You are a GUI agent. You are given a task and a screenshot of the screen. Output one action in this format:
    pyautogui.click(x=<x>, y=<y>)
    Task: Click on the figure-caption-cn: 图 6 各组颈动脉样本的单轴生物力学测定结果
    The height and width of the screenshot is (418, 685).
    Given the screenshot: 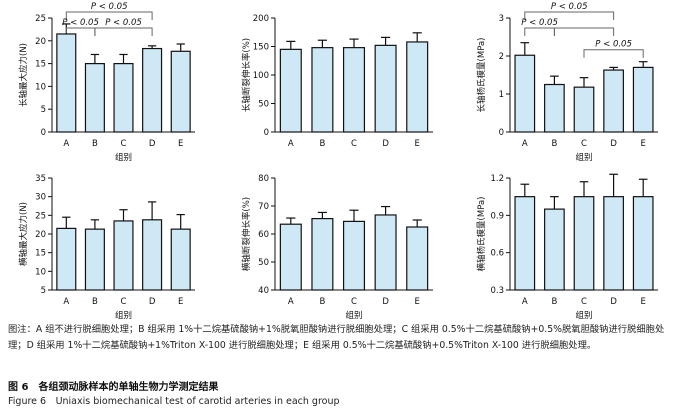 What is the action you would take?
    pyautogui.click(x=113, y=387)
    